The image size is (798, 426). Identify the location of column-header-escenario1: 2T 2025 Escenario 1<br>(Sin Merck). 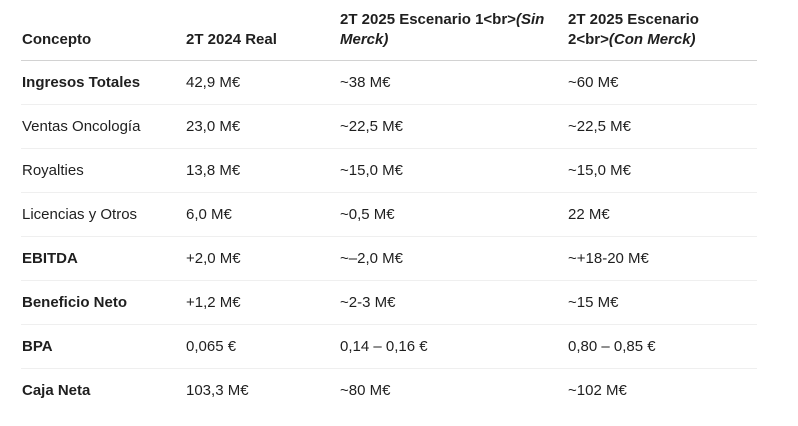
(453, 31).